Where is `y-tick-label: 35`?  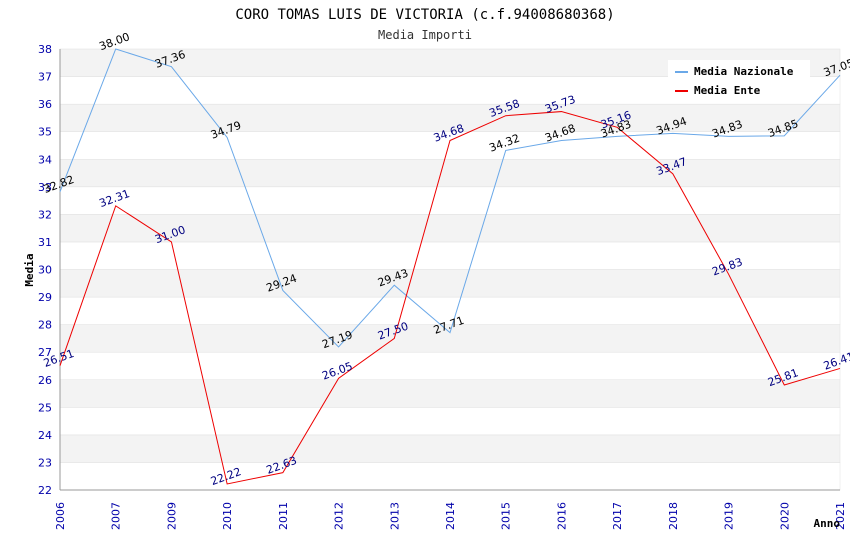
y-tick-label: 35 is located at coordinates (45, 132).